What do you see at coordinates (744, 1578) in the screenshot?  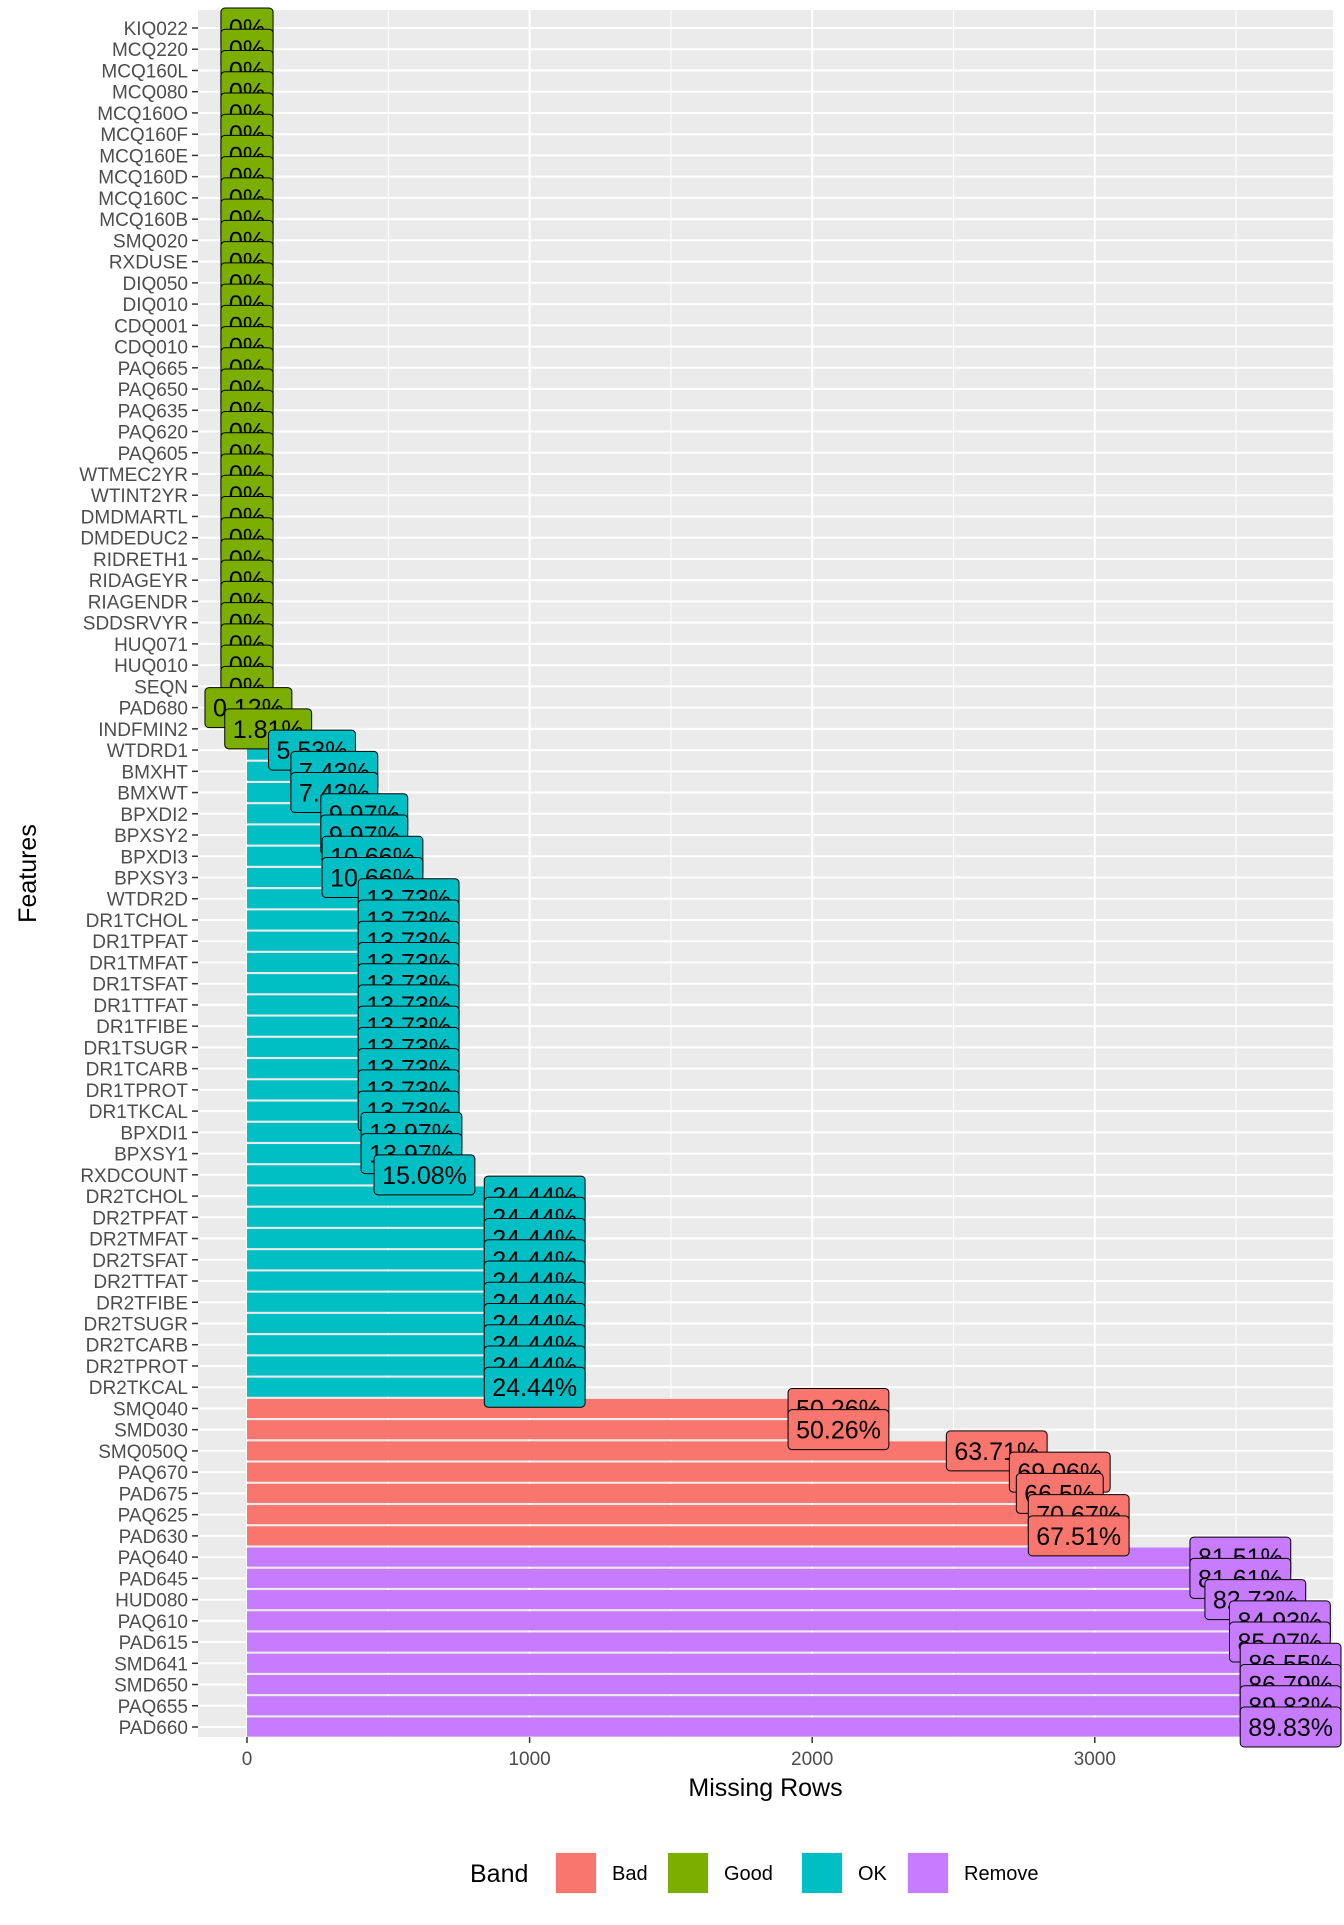 I see `bar-pad645` at bounding box center [744, 1578].